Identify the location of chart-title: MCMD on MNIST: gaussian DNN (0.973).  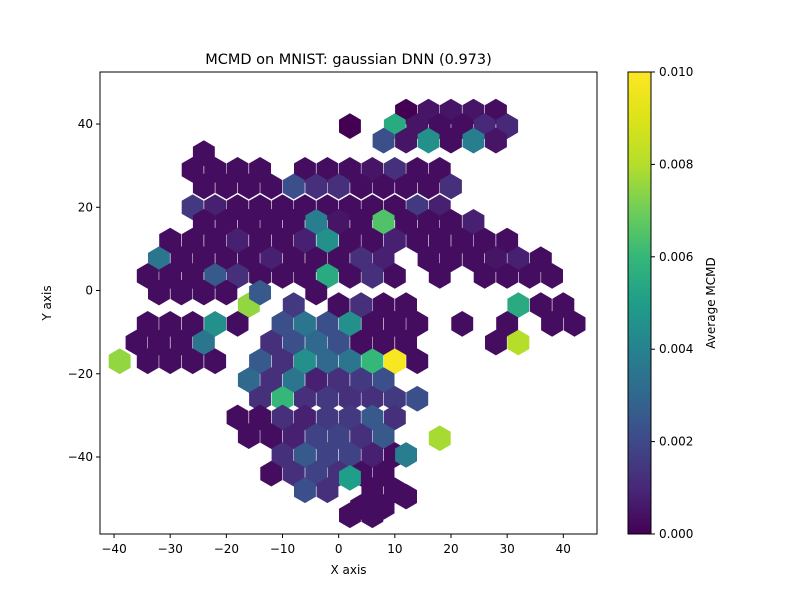
(348, 60).